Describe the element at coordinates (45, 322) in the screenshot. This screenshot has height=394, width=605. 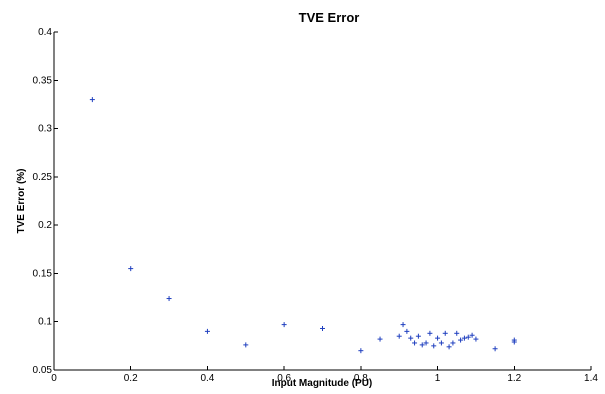
I see `y-tick-label: 0.1` at that location.